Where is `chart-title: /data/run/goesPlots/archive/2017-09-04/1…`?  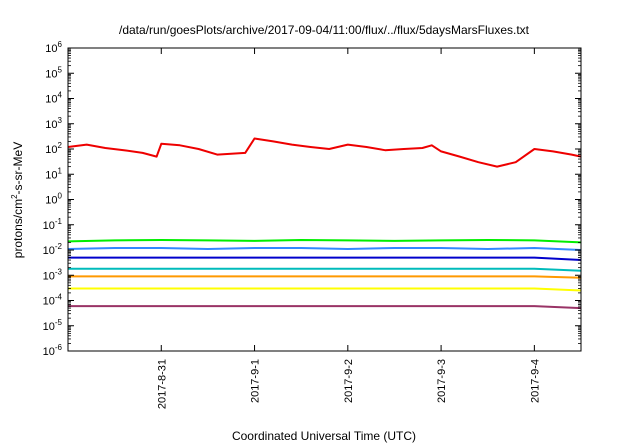 chart-title: /data/run/goesPlots/archive/2017-09-04/1… is located at coordinates (324, 30).